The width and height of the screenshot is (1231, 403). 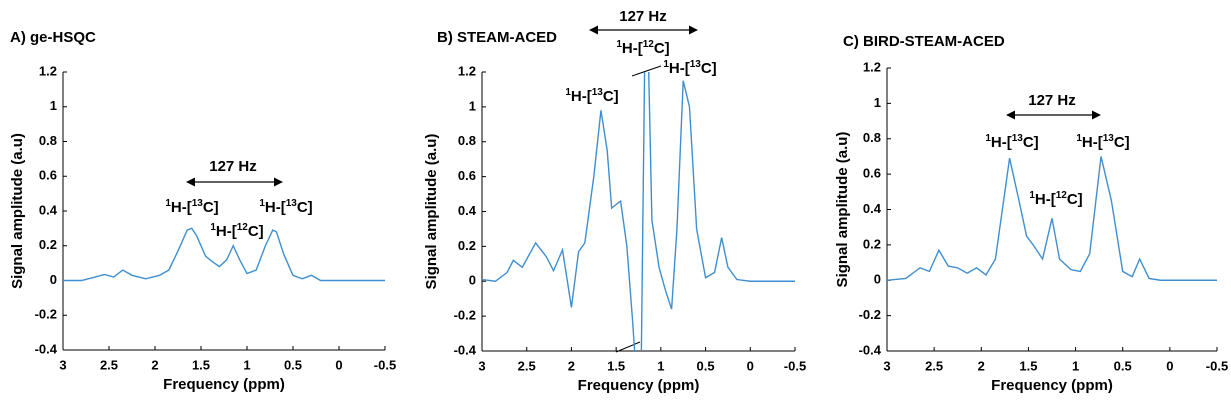 What do you see at coordinates (1052, 218) in the screenshot?
I see `spectrum-line` at bounding box center [1052, 218].